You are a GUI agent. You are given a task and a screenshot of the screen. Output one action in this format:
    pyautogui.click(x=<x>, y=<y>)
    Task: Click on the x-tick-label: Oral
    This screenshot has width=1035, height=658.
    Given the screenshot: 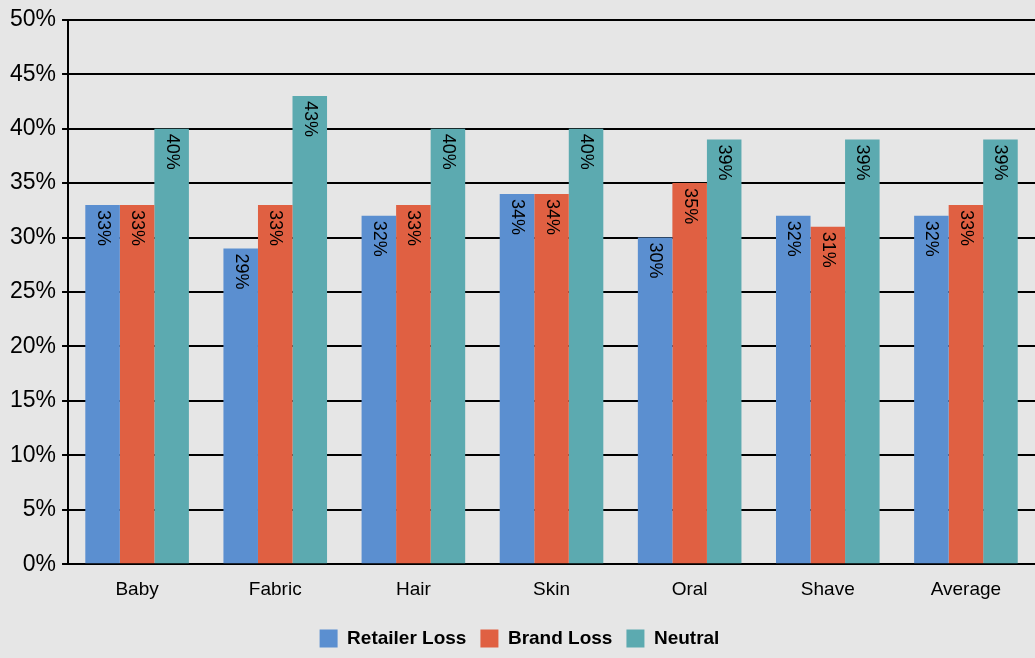 What is the action you would take?
    pyautogui.click(x=689, y=588)
    